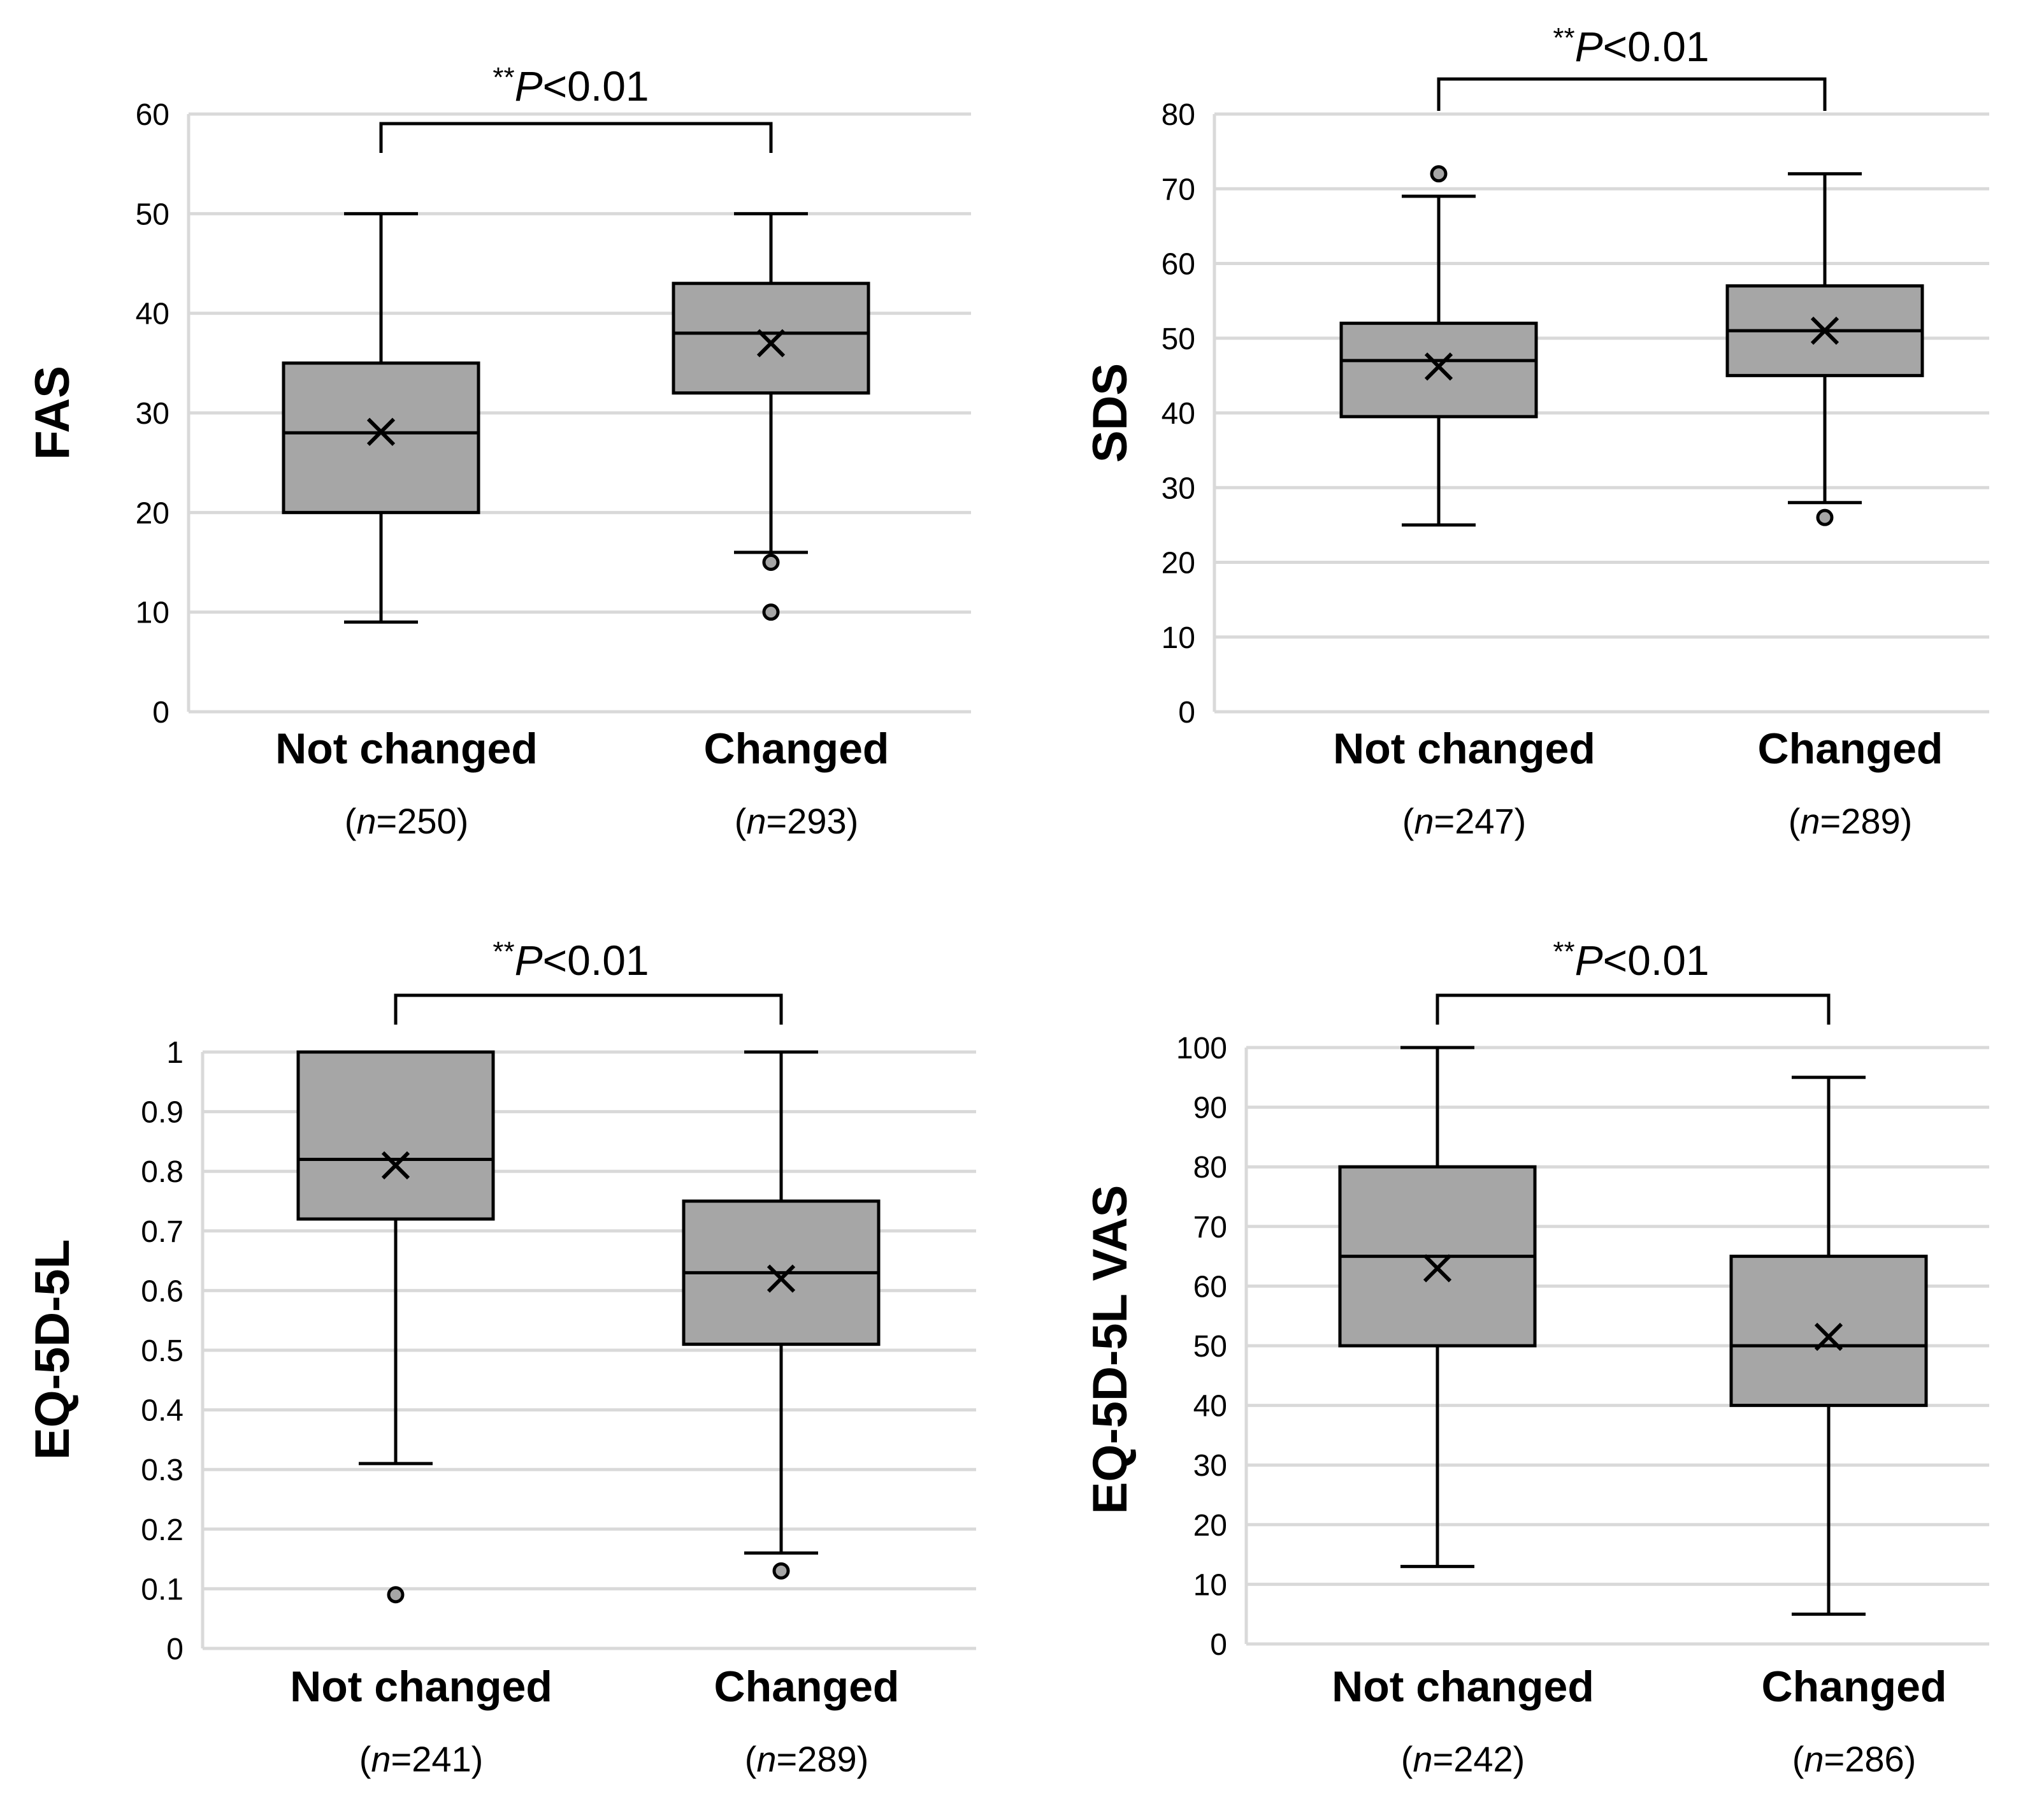 The width and height of the screenshot is (2044, 1802). I want to click on y-axis-label: FAS, so click(52, 413).